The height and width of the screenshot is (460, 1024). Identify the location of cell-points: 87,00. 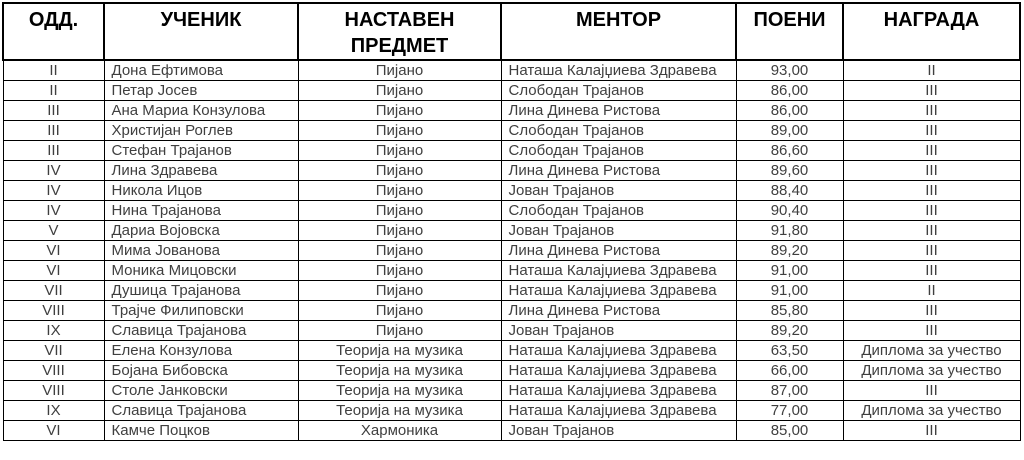
(789, 390).